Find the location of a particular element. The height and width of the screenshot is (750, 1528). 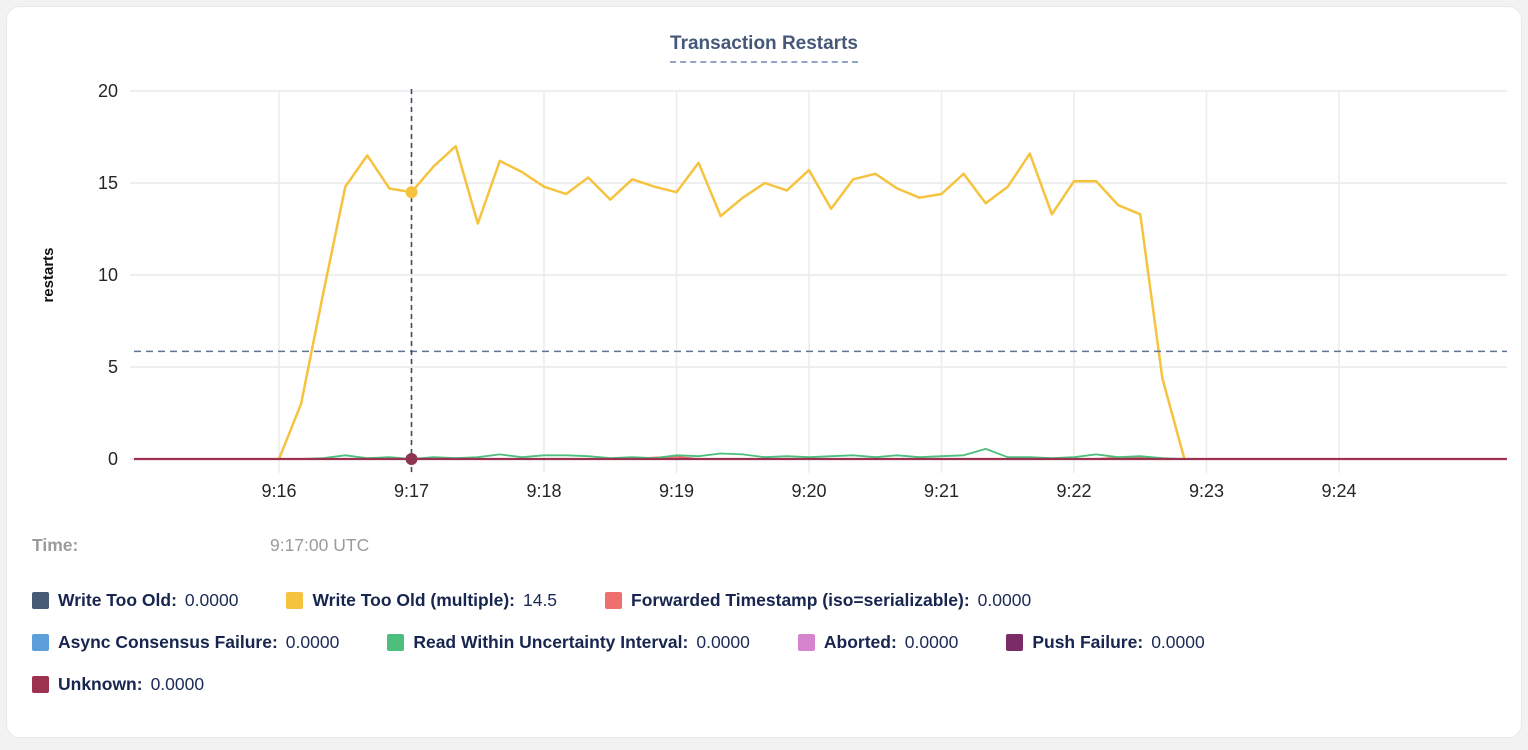

legend-item-push-failure: Push Failure: 0.0000 is located at coordinates (1105, 642).